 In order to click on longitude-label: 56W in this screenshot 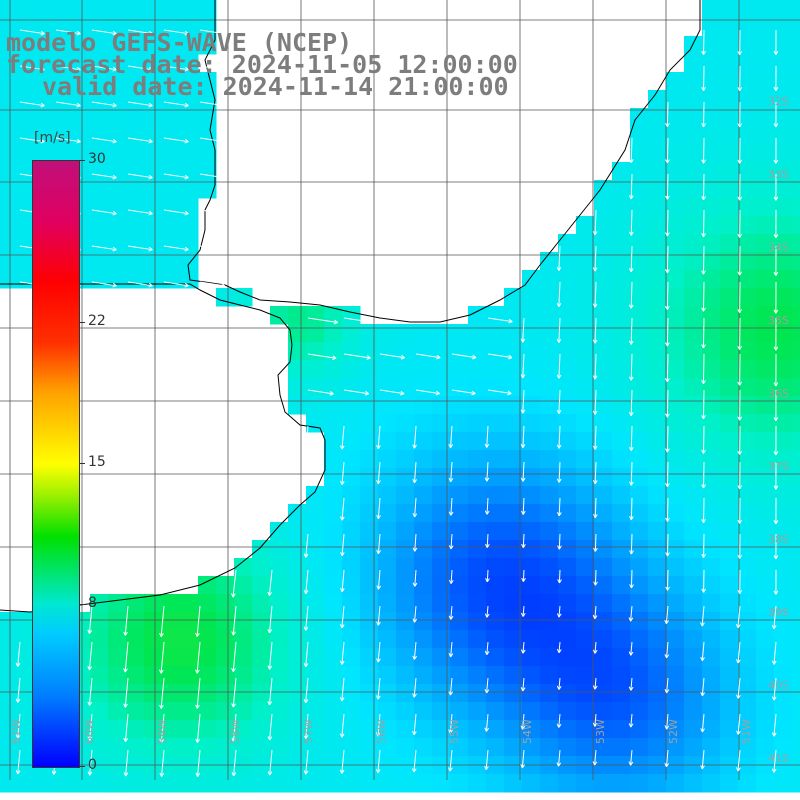, I will do `click(381, 731)`.